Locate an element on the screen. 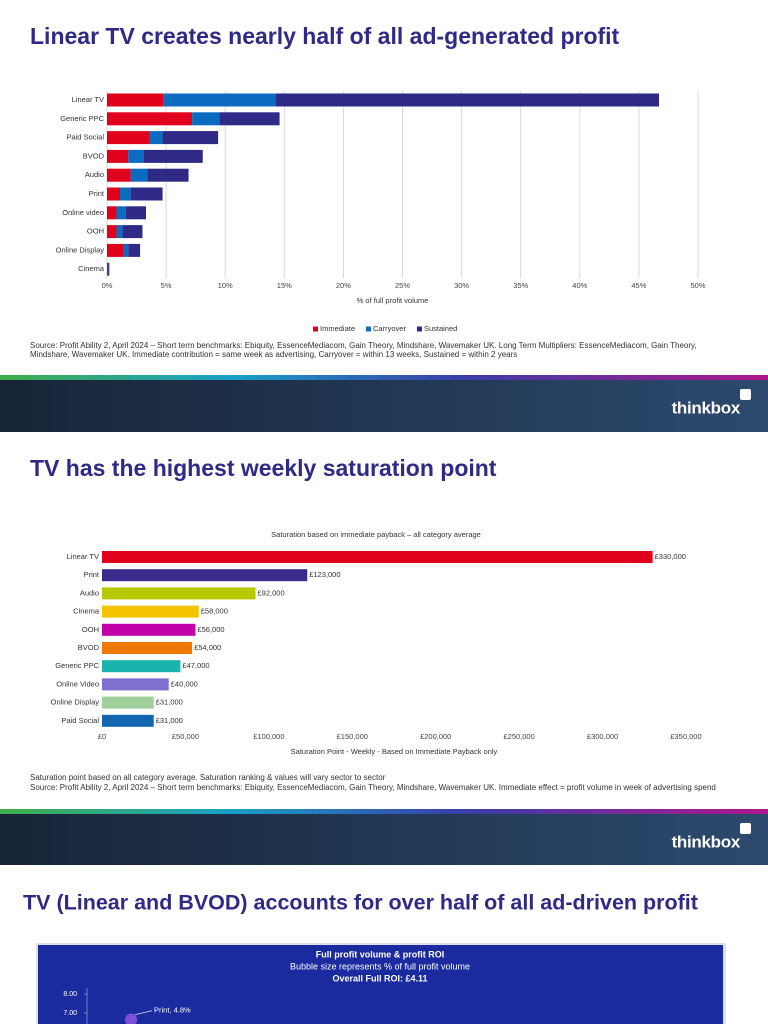 Image resolution: width=768 pixels, height=1024 pixels. x-tick-label: £150,000 is located at coordinates (352, 736).